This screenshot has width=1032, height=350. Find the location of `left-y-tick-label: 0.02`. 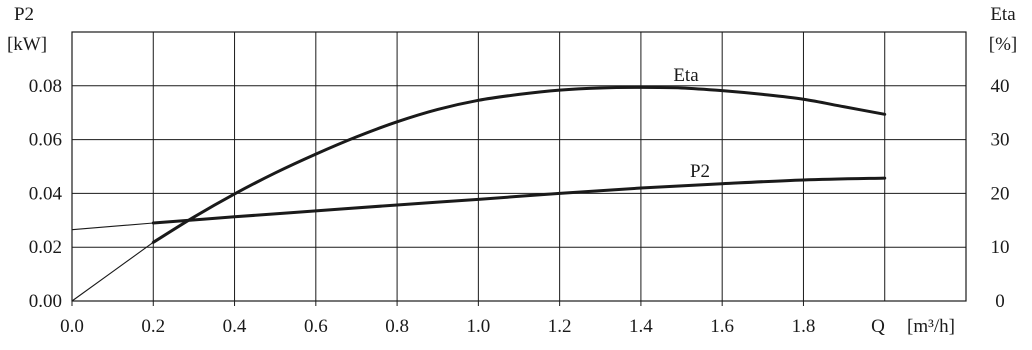

left-y-tick-label: 0.02 is located at coordinates (45, 247).